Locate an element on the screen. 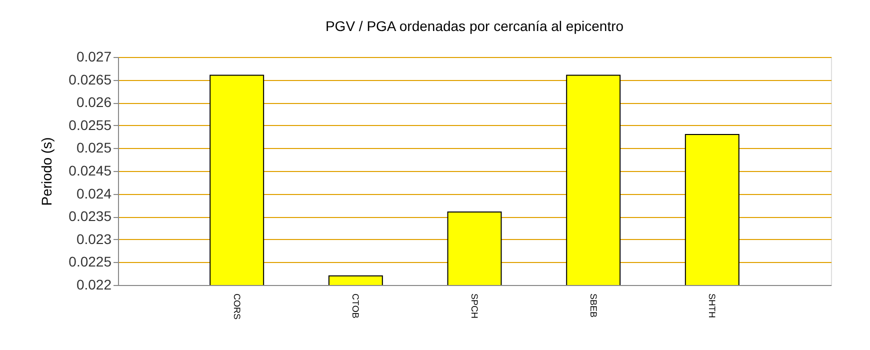 Image resolution: width=870 pixels, height=350 pixels. y-tick-label: 0.023 is located at coordinates (94, 238).